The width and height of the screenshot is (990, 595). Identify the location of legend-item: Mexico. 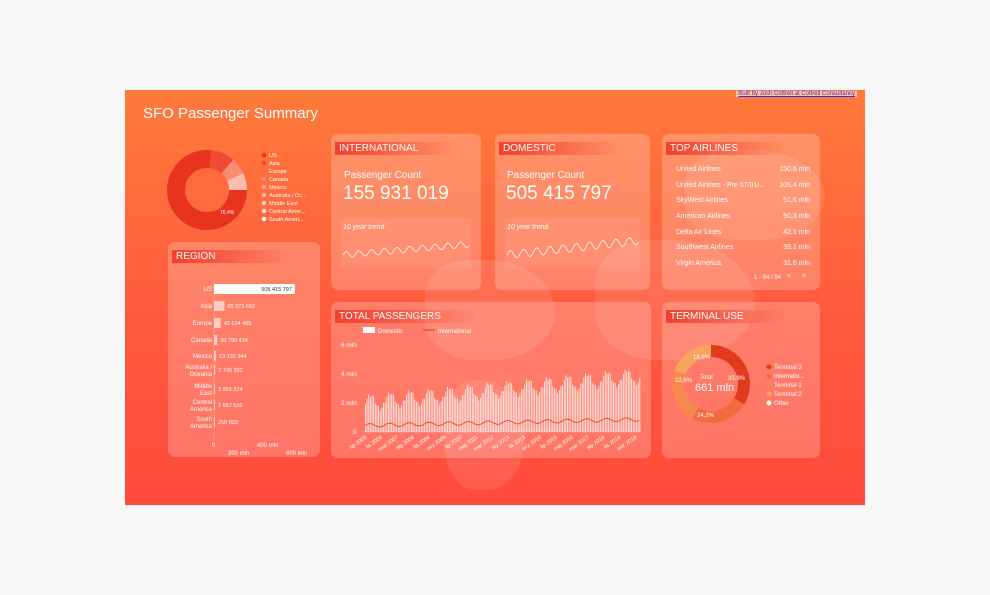
(277, 188).